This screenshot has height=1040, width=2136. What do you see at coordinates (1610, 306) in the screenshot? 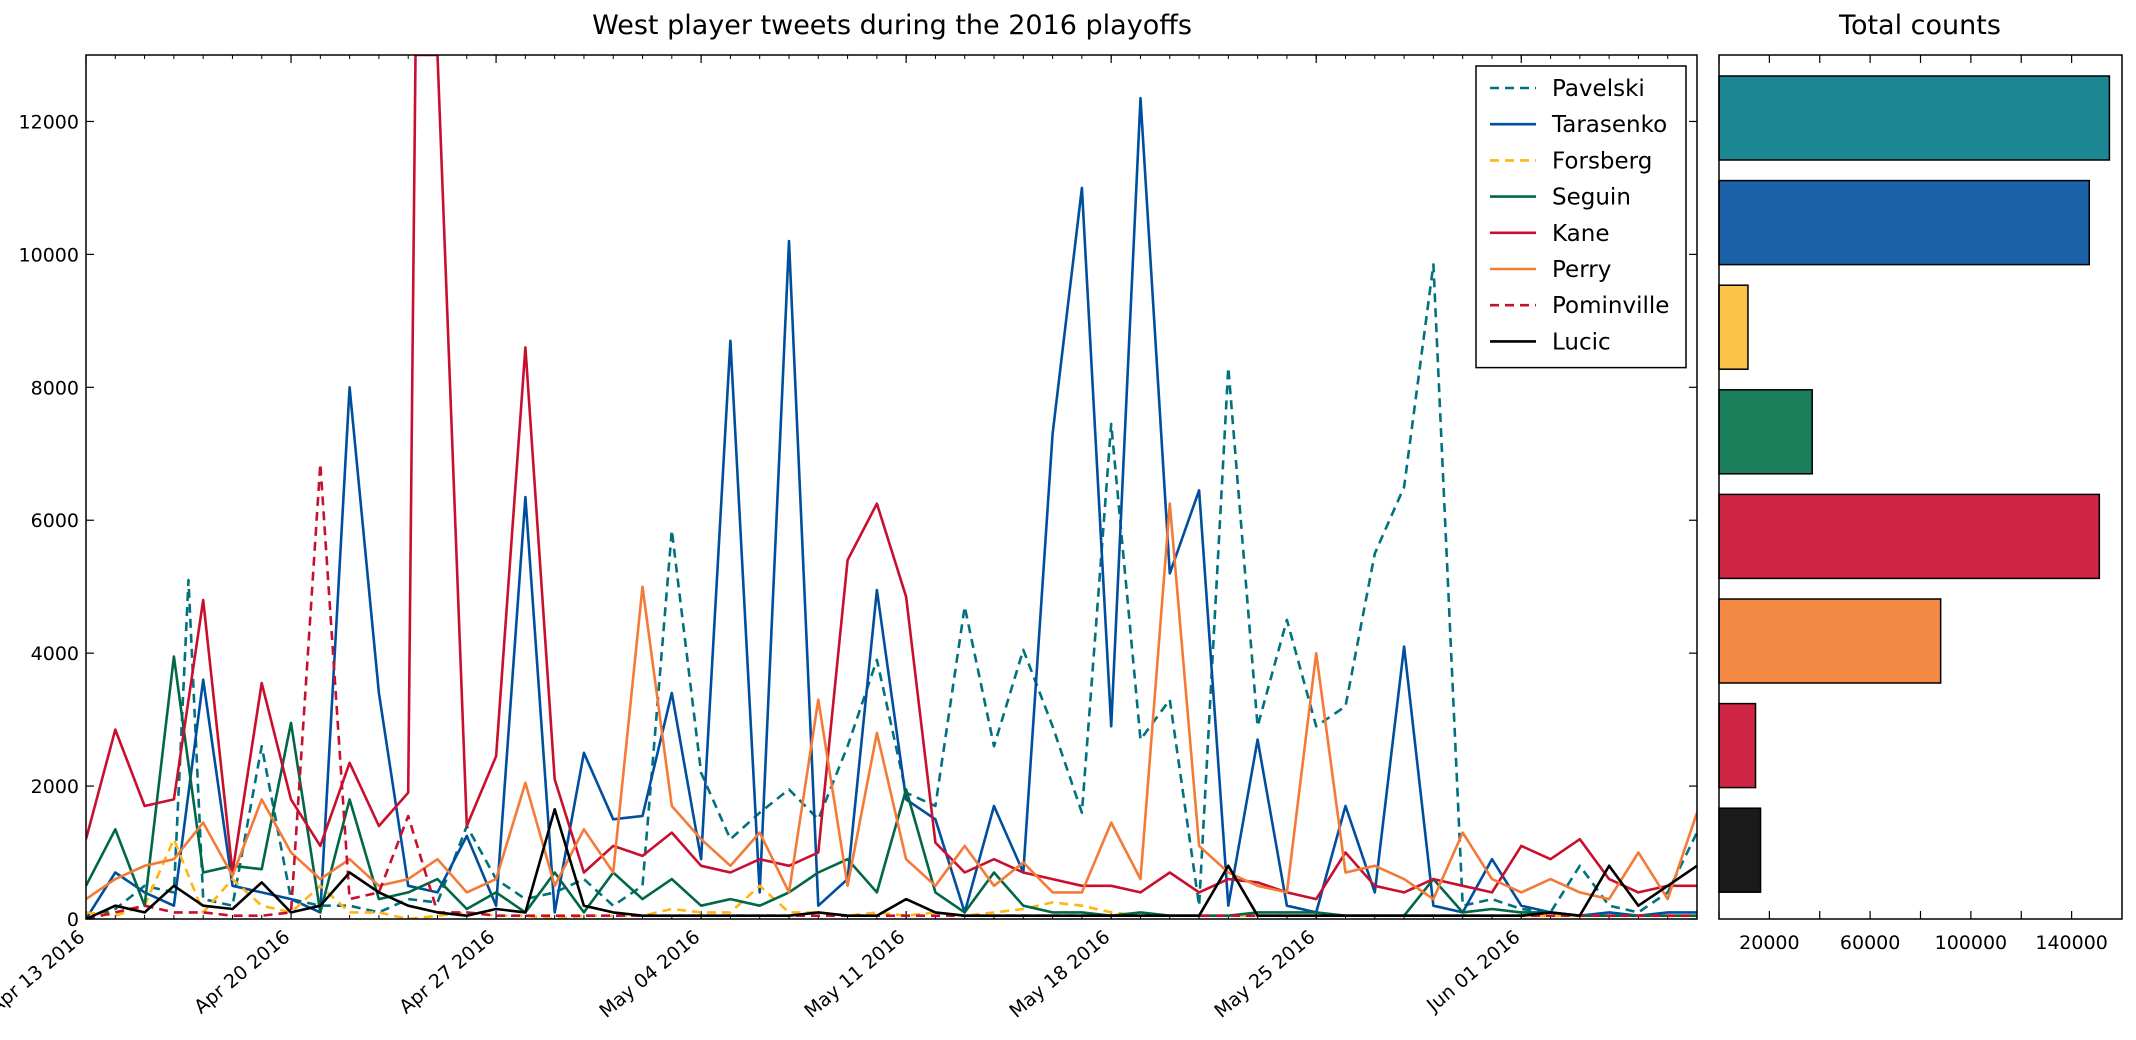
I see `legend-label-pominville: Pominville` at bounding box center [1610, 306].